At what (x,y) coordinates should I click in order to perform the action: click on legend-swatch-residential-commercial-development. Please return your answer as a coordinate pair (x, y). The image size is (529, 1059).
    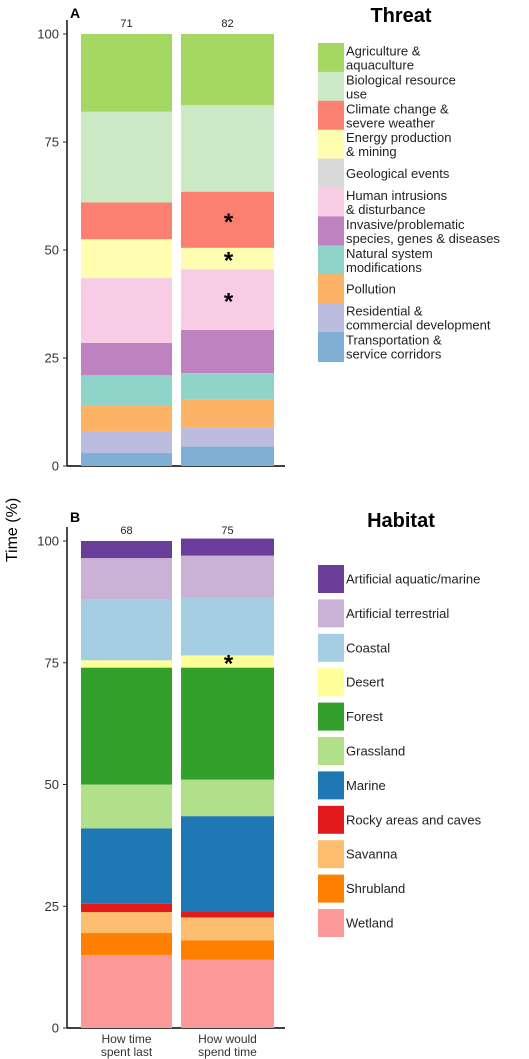
    Looking at the image, I should click on (331, 318).